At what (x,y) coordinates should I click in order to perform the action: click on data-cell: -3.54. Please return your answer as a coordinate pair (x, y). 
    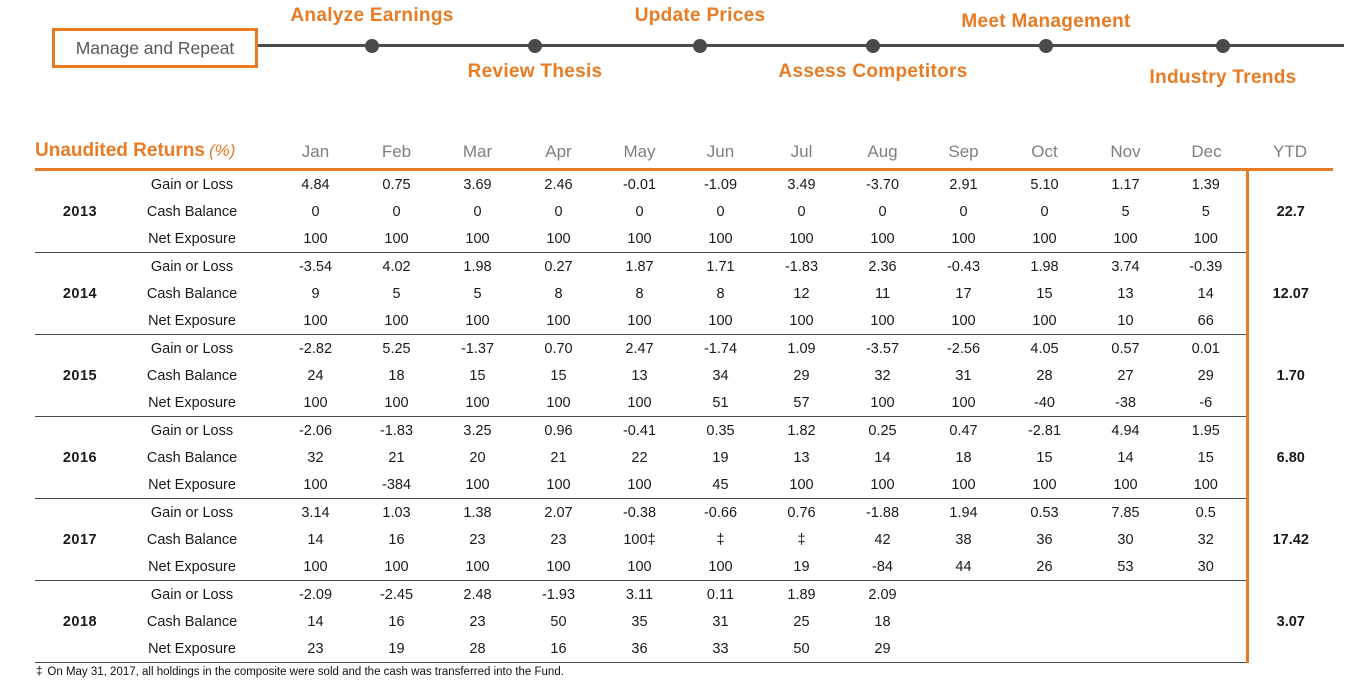
    Looking at the image, I should click on (315, 266).